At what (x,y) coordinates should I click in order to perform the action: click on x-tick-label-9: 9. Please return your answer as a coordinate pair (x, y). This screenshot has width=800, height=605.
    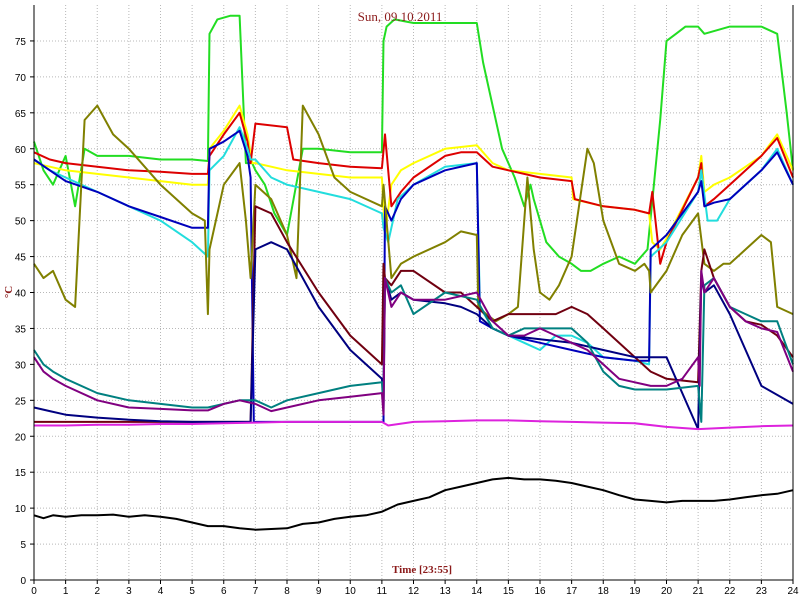
    Looking at the image, I should click on (319, 591).